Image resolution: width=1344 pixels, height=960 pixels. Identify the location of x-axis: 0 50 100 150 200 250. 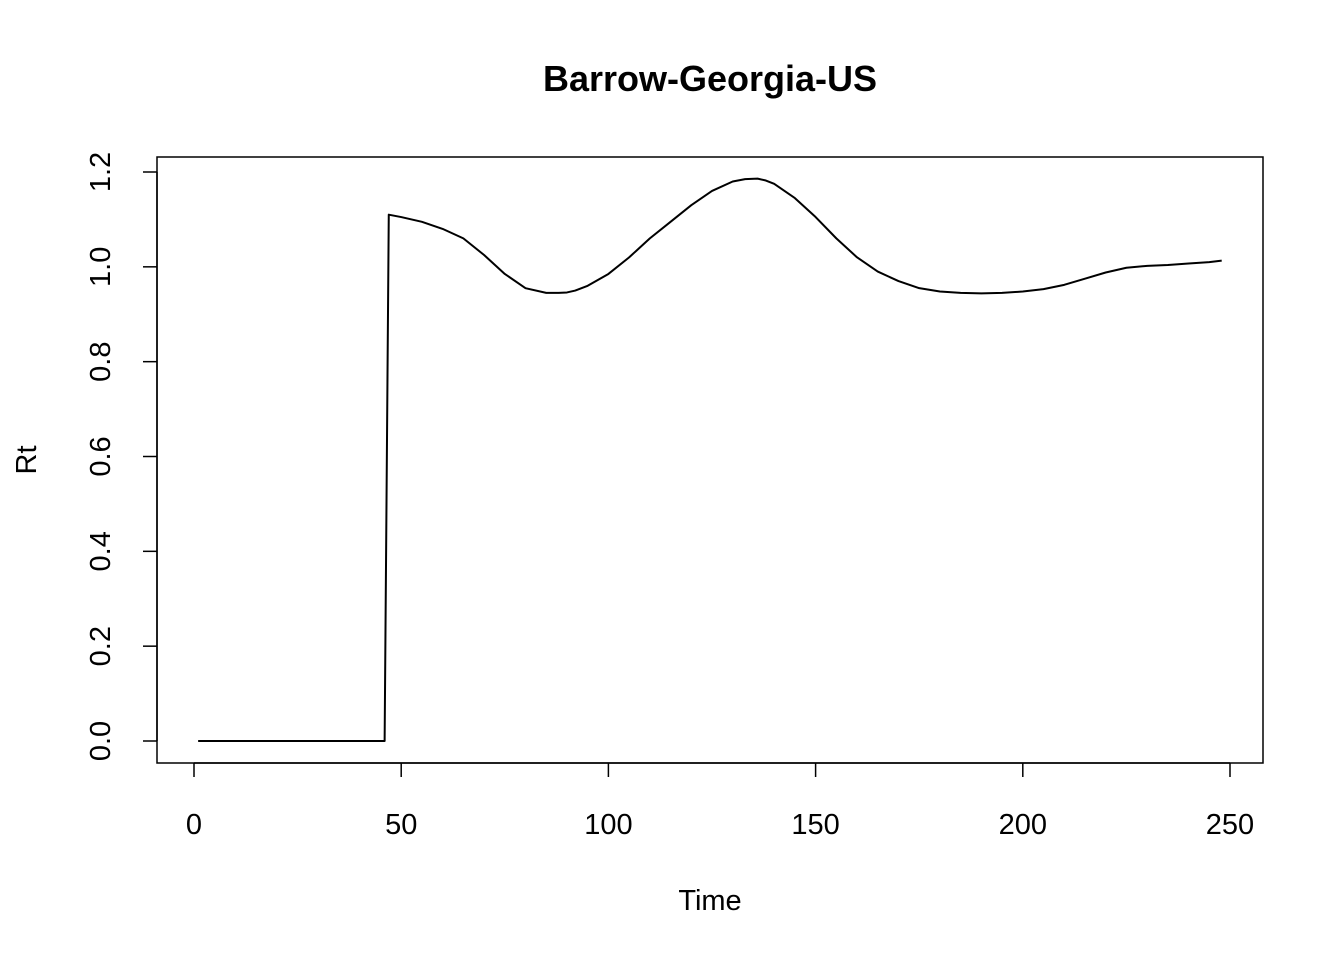
(720, 801).